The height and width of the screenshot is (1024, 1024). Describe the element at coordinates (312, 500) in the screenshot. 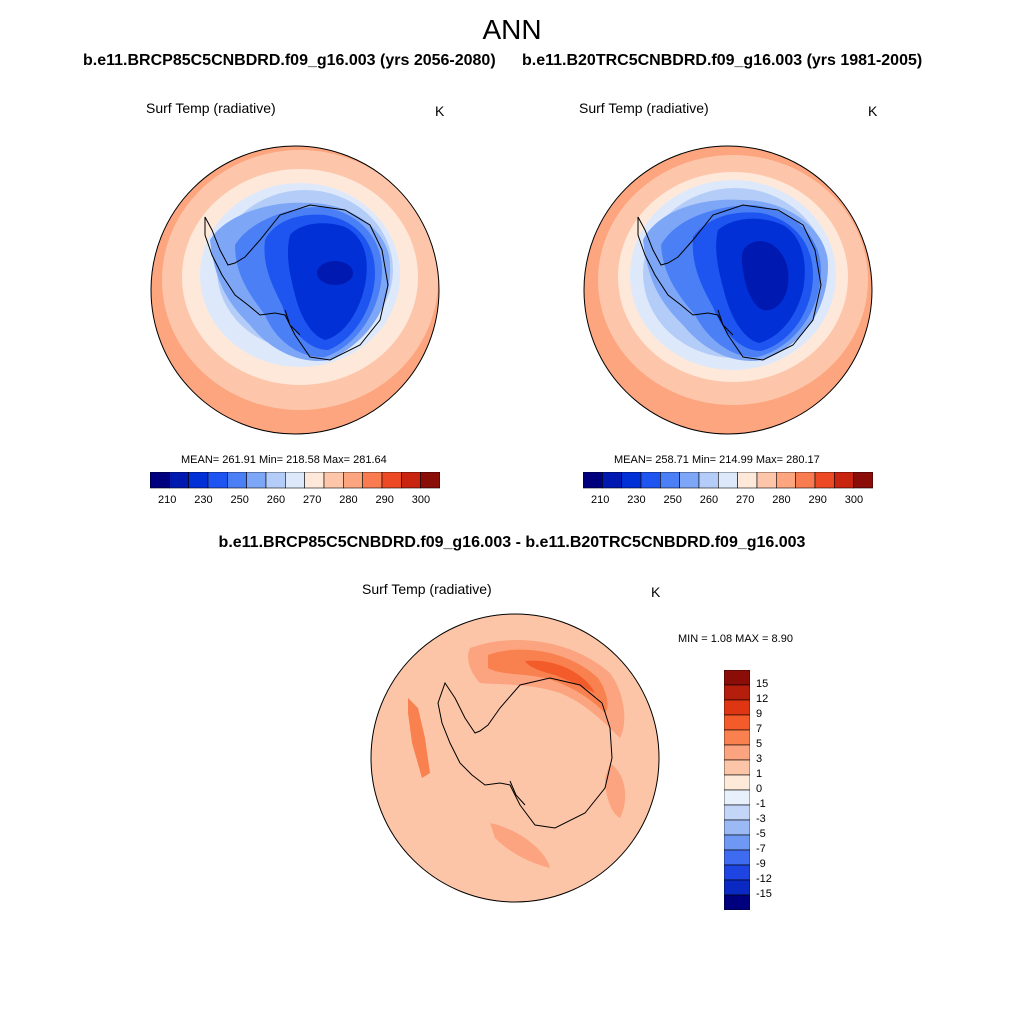

I see `panel1-colorbar-tick-label: 270` at that location.